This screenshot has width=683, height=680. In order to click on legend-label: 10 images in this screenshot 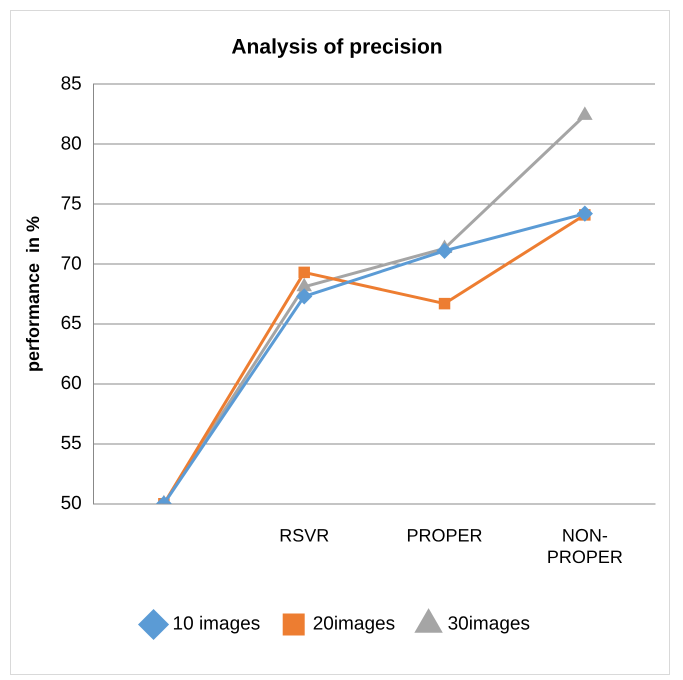, I will do `click(216, 624)`.